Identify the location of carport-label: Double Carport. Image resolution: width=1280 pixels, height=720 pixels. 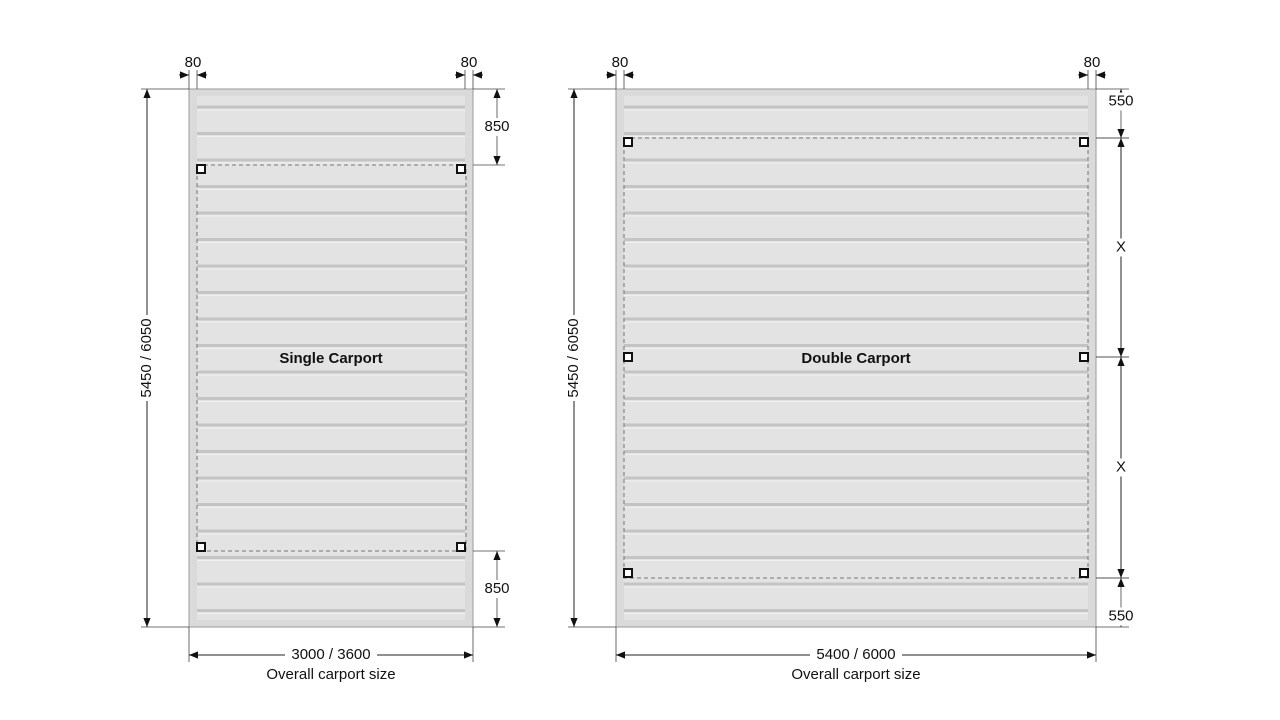
(855, 358).